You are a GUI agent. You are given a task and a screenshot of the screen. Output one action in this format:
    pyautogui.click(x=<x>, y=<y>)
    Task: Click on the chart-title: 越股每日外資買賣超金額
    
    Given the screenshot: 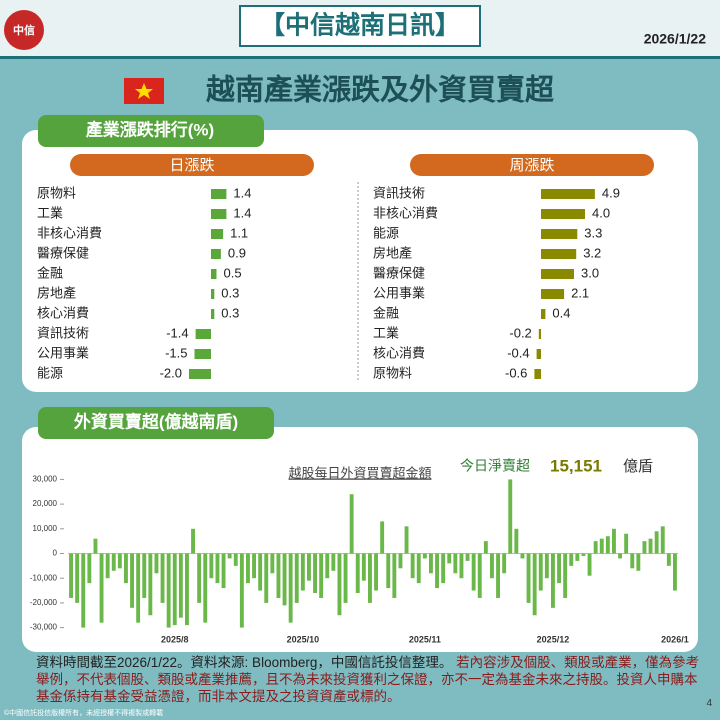 What is the action you would take?
    pyautogui.click(x=359, y=472)
    